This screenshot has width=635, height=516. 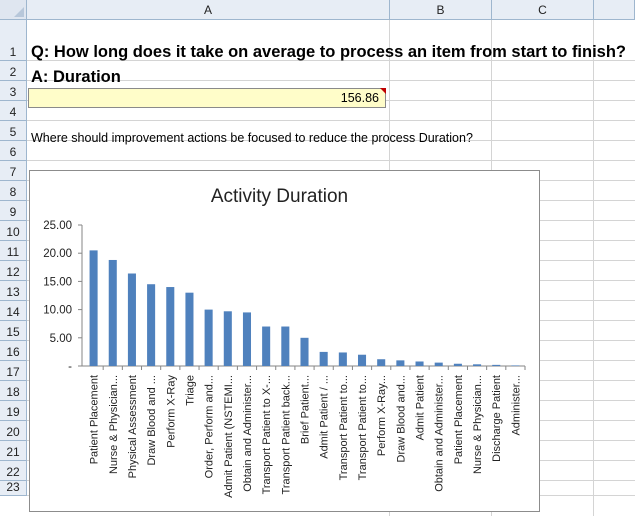 What do you see at coordinates (359, 98) in the screenshot?
I see `duration-value-text: 156.86` at bounding box center [359, 98].